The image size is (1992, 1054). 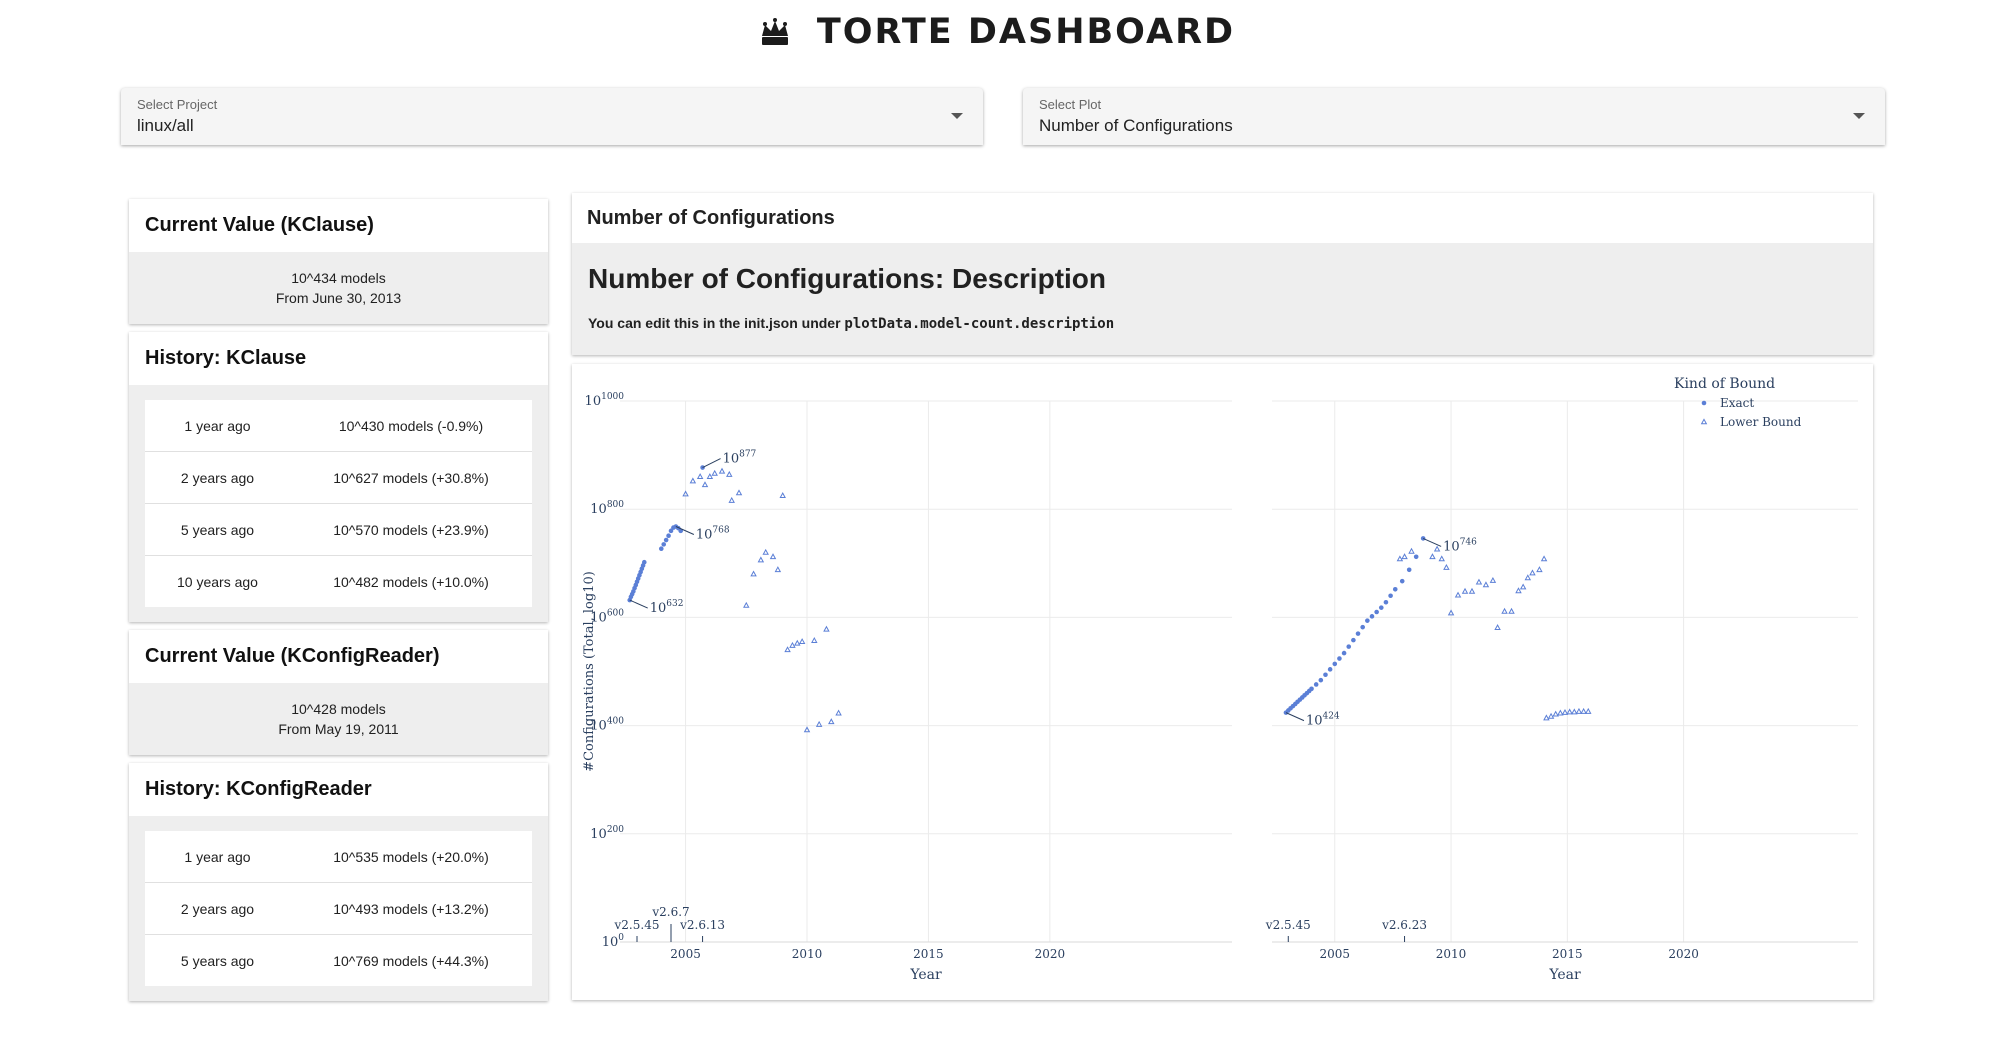 I want to click on y-tick-label: 10400, so click(x=607, y=725).